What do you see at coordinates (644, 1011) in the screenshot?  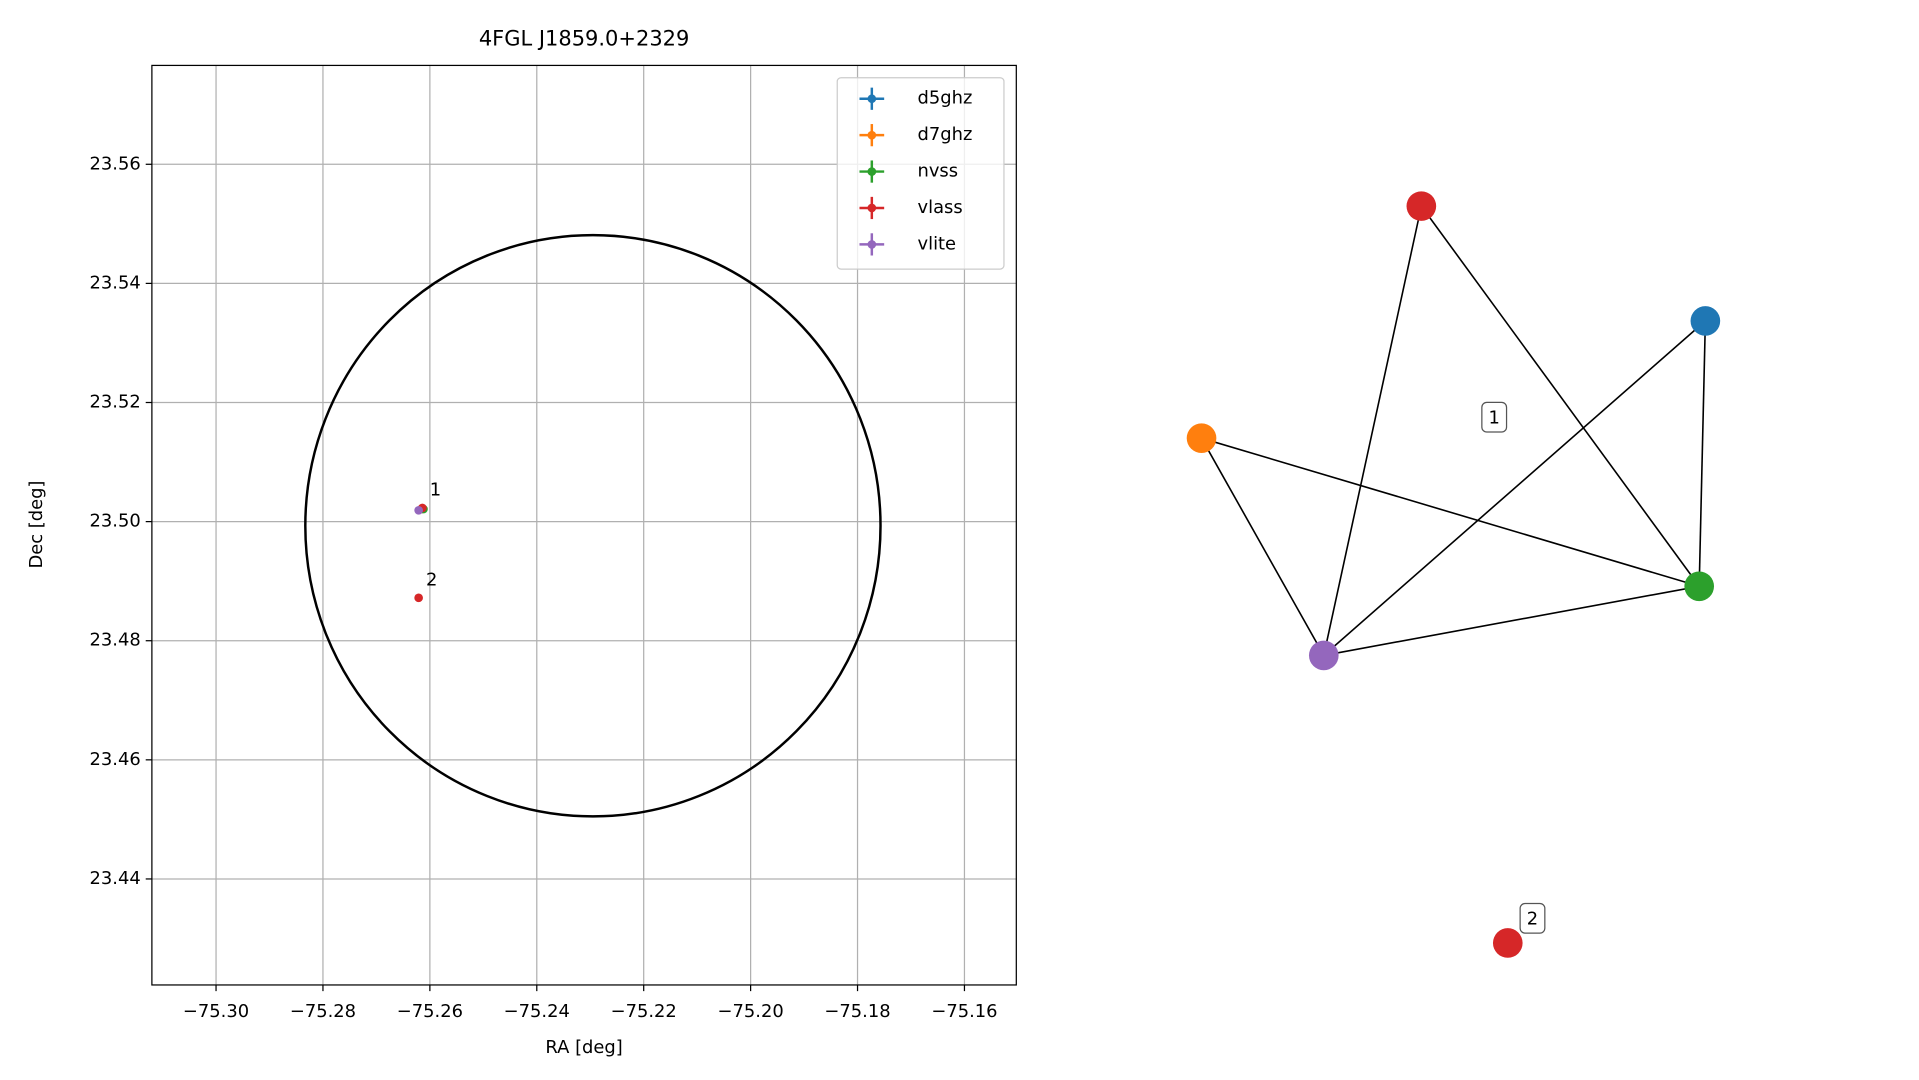 I see `x-tick-label: −75.22` at bounding box center [644, 1011].